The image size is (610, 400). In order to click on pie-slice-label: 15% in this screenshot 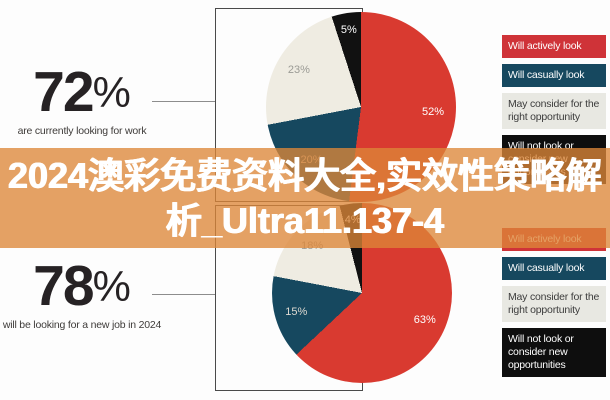, I will do `click(296, 312)`.